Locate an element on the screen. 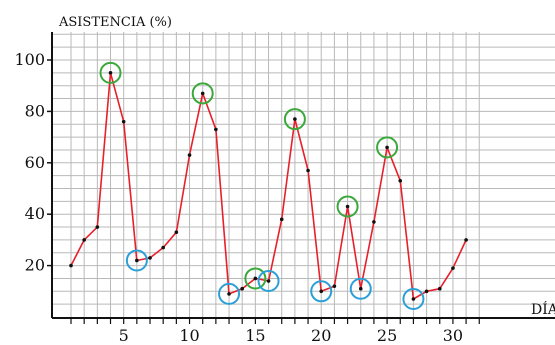 This screenshot has height=345, width=555. y-tick-label: 60 is located at coordinates (35, 162).